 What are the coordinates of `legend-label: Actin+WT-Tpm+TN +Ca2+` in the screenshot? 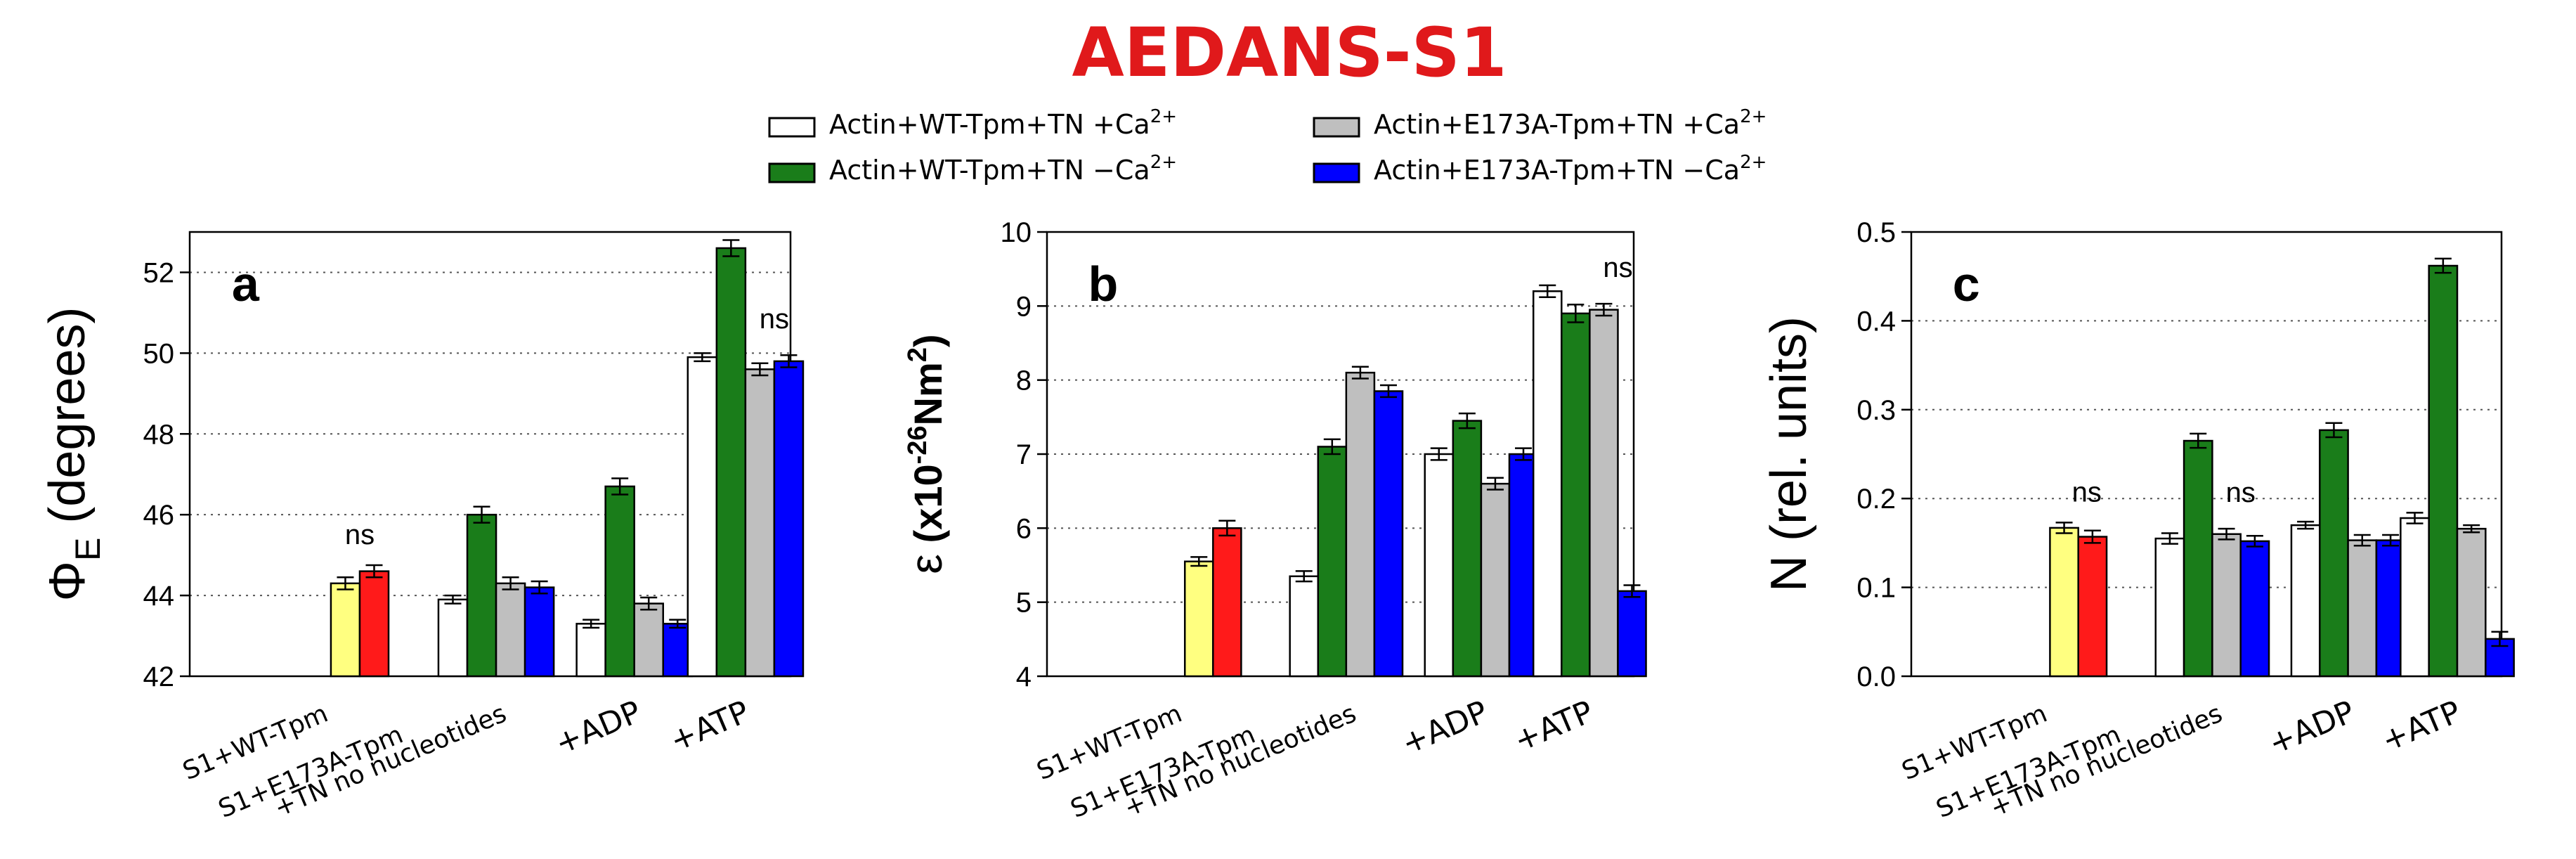 It's located at (1003, 123).